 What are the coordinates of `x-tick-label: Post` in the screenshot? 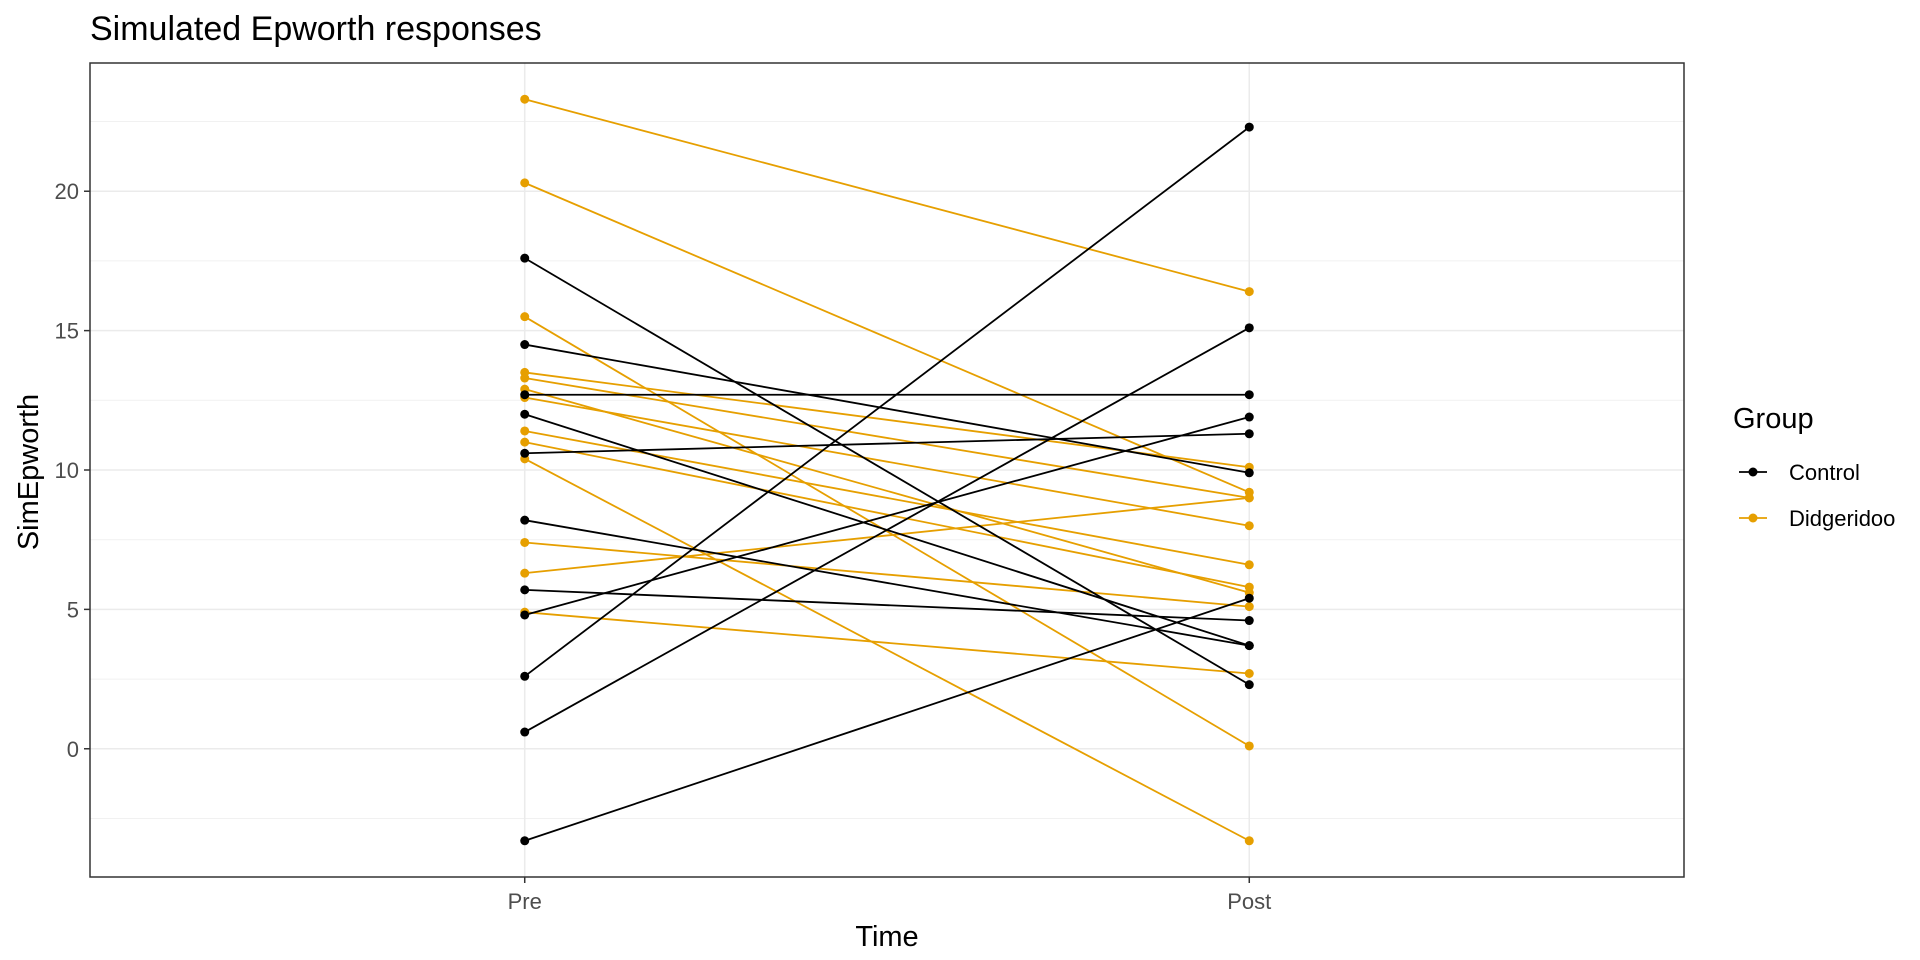 It's located at (1249, 901).